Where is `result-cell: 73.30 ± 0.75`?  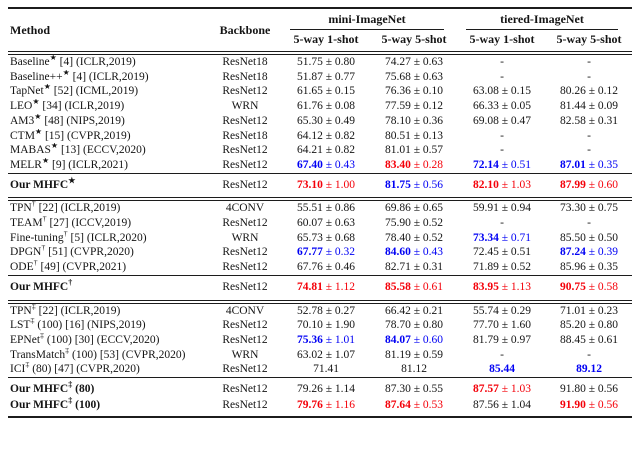
result-cell: 73.30 ± 0.75 is located at coordinates (589, 207).